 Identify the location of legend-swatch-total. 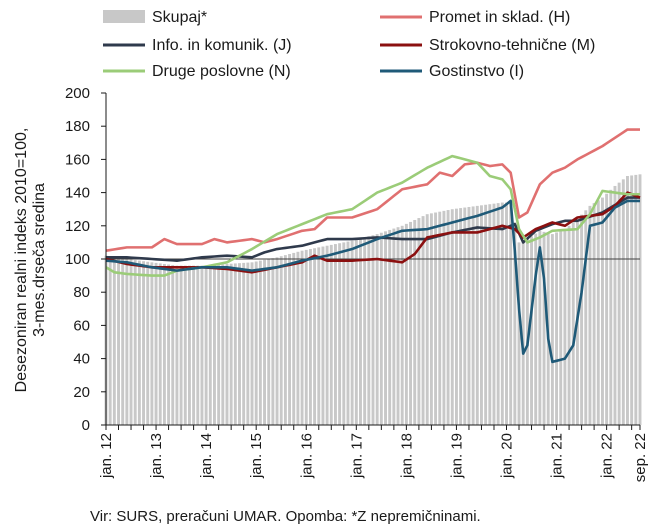
(124, 16).